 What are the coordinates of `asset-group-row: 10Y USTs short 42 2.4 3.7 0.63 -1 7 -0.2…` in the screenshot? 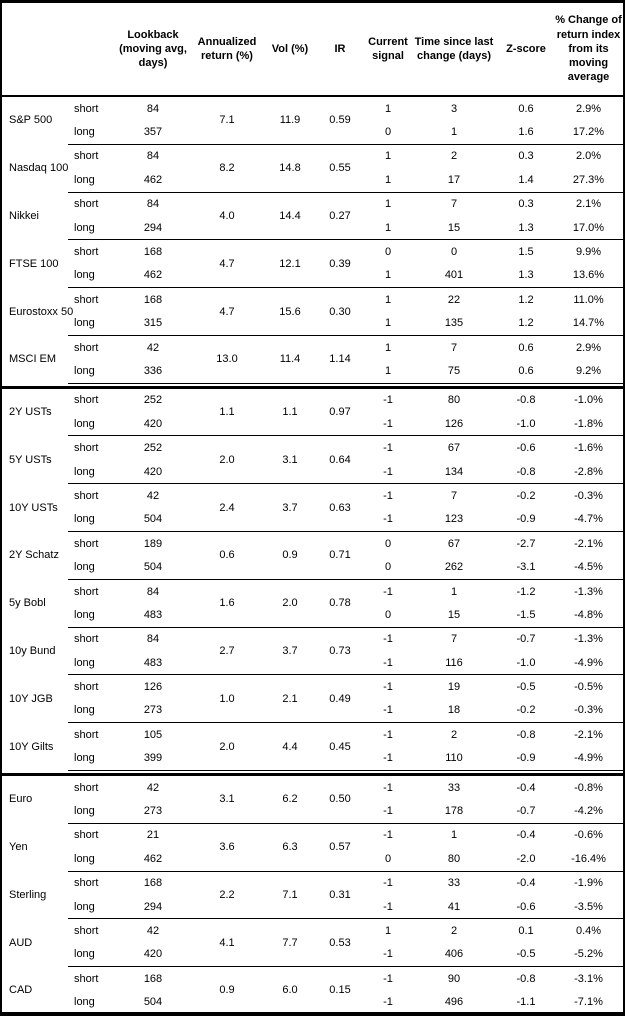 It's located at (312, 507).